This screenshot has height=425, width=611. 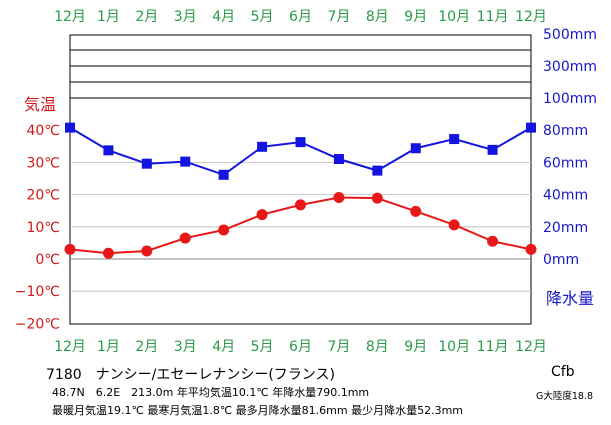 What do you see at coordinates (190, 375) in the screenshot?
I see `station-name: 7180 ナンシー/エセーレナンシー(フランス)` at bounding box center [190, 375].